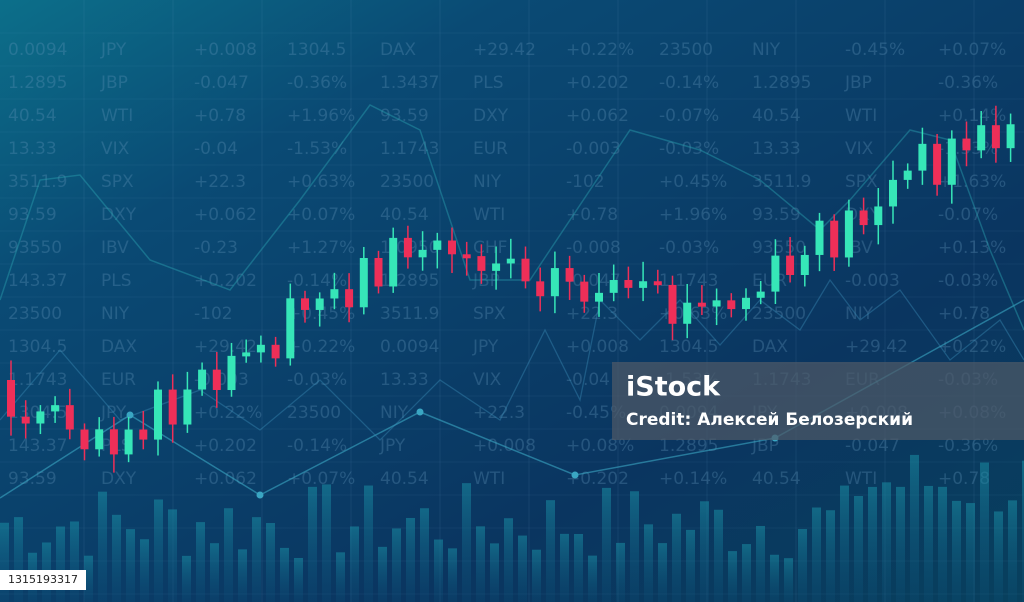 Image resolution: width=1024 pixels, height=602 pixels. What do you see at coordinates (119, 479) in the screenshot?
I see `ticker-cell: DXY` at bounding box center [119, 479].